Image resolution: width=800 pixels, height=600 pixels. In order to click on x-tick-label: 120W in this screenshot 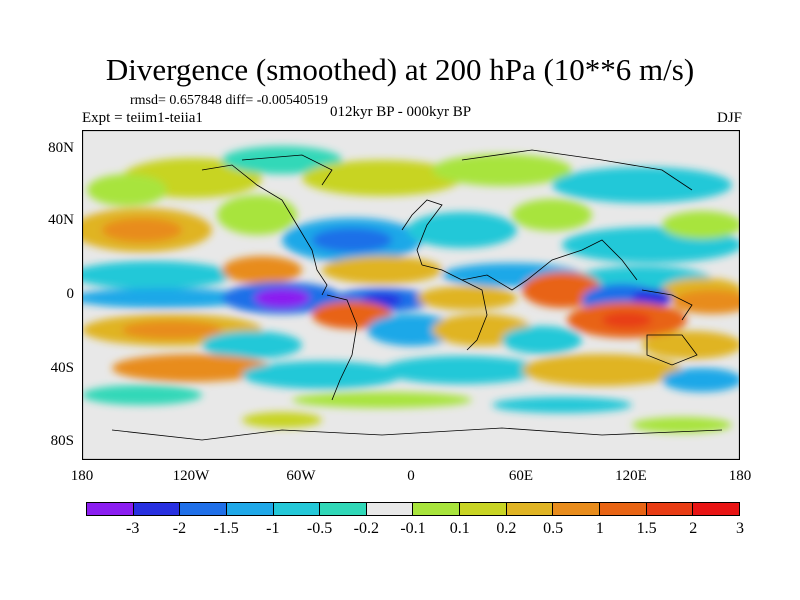, I will do `click(191, 476)`.